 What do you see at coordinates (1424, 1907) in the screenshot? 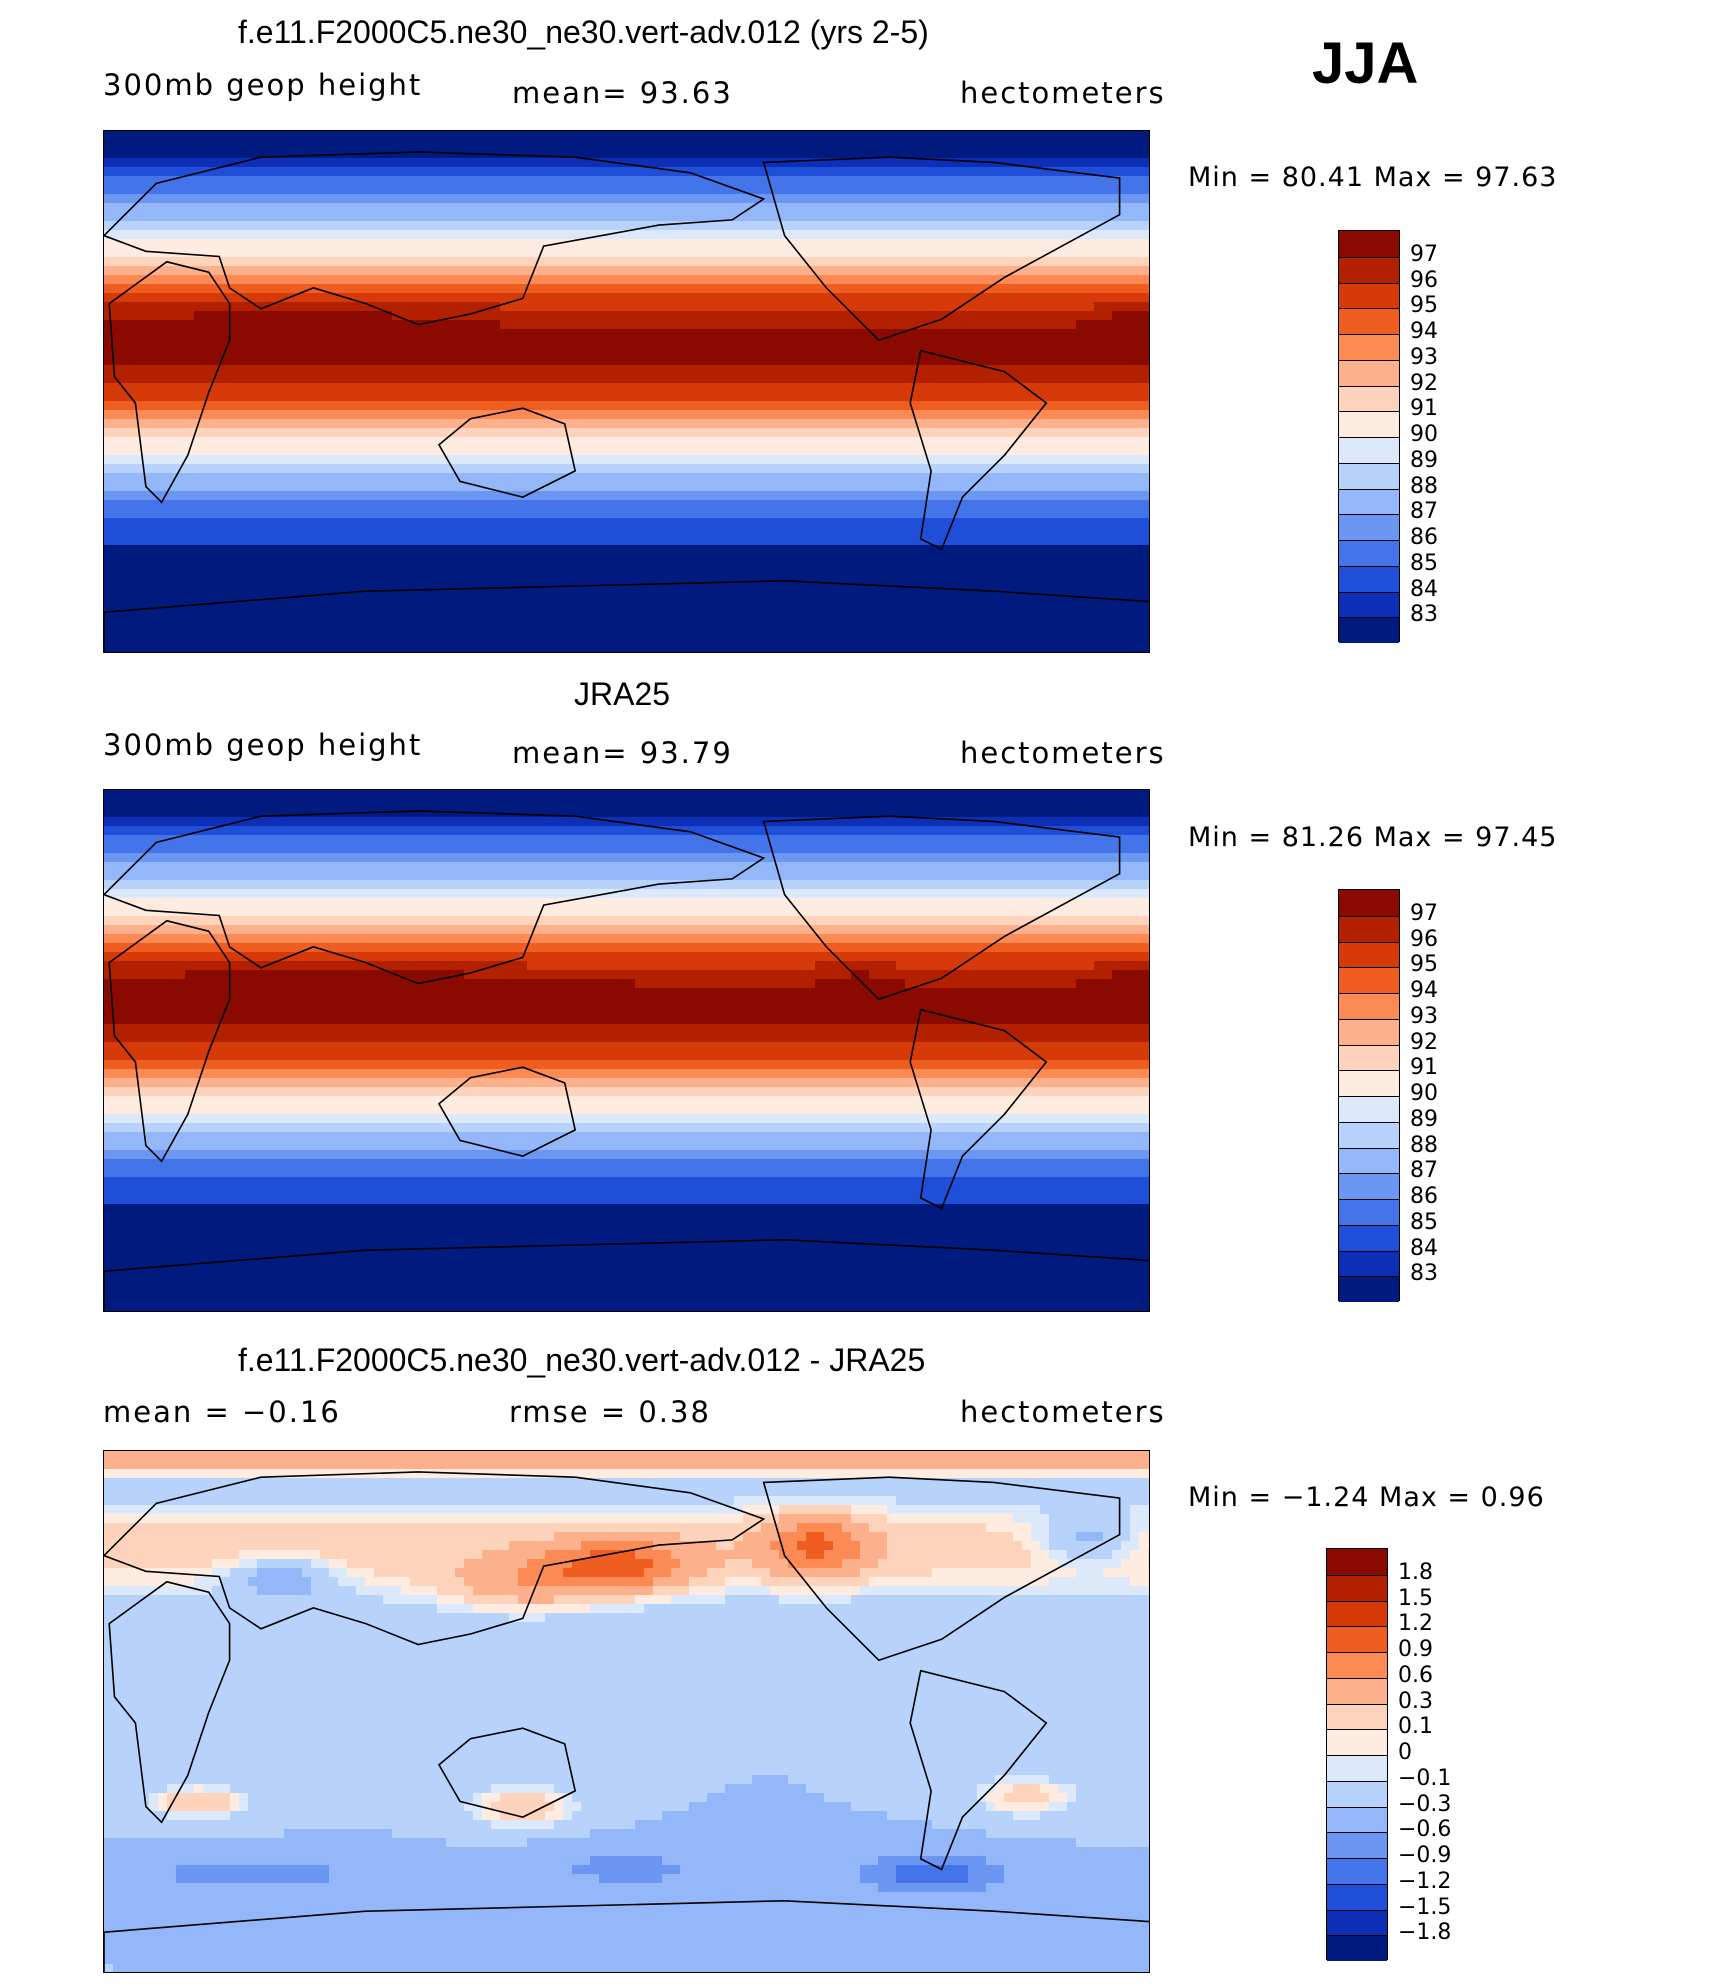
I see `colorbar-label: −1.5` at bounding box center [1424, 1907].